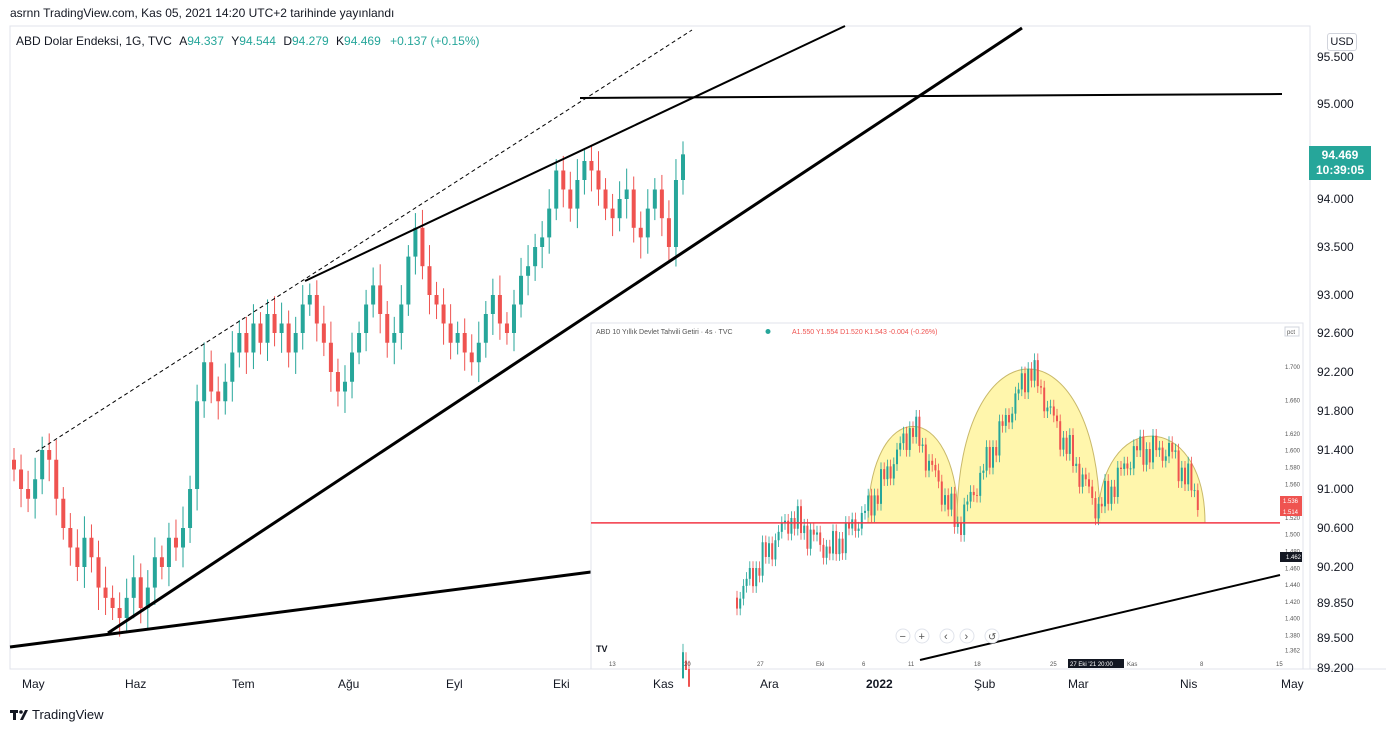 This screenshot has height=733, width=1386. Describe the element at coordinates (1293, 469) in the screenshot. I see `inset-price-tick: 1.580` at that location.